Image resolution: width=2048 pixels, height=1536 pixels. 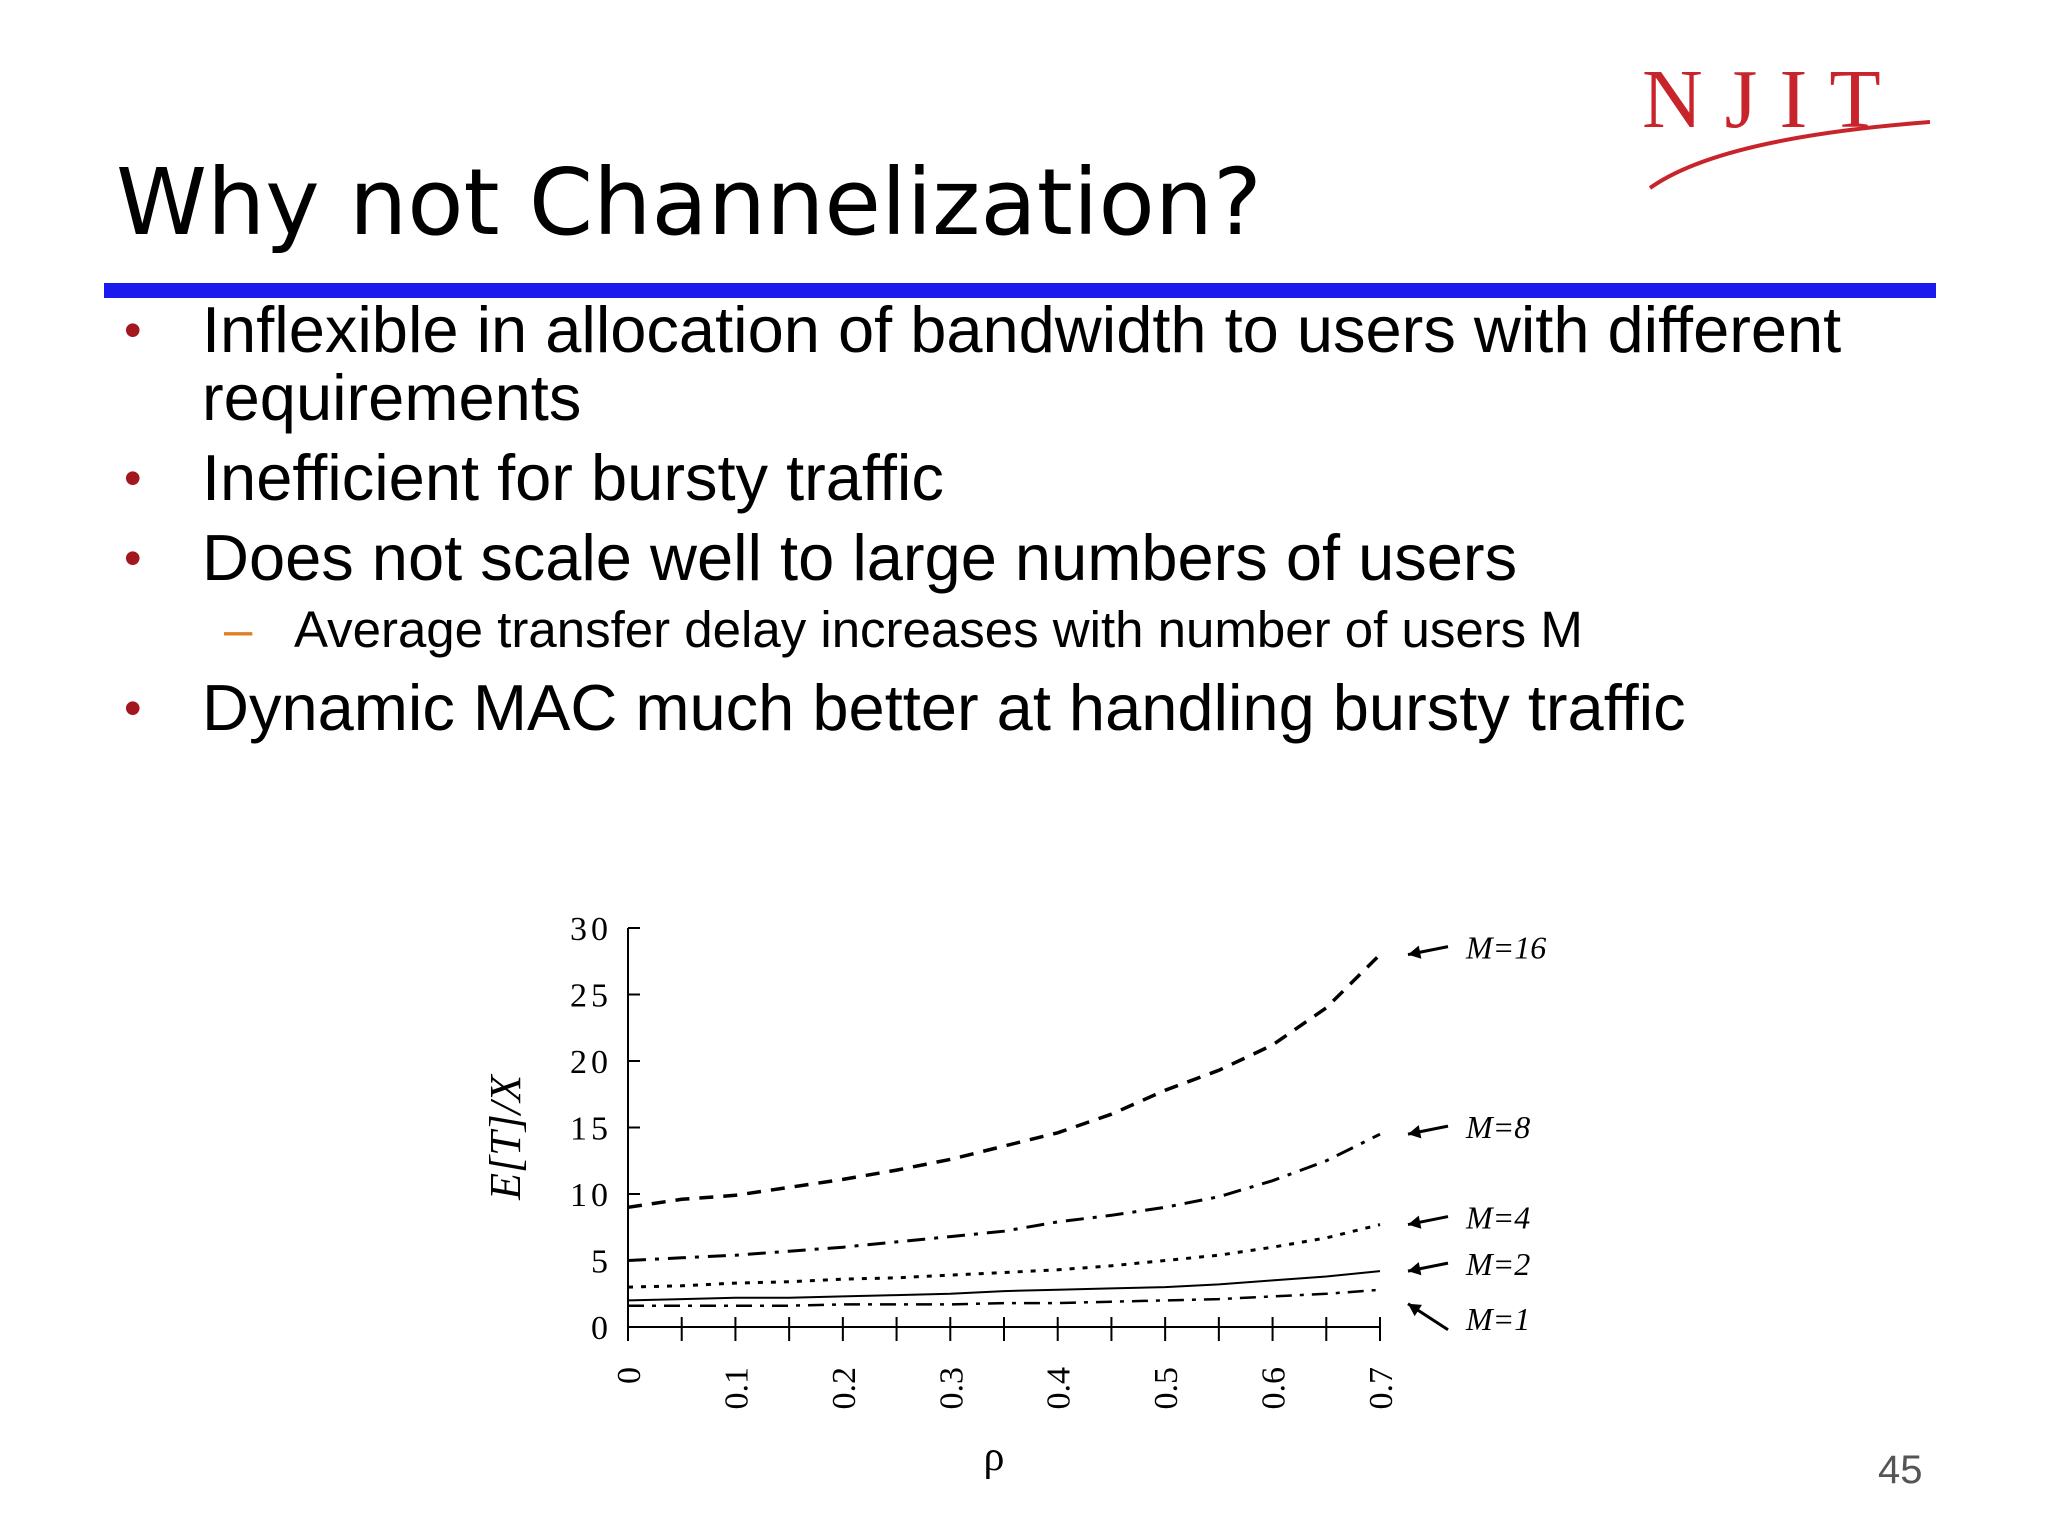 I want to click on y-tick-label: 10, so click(x=591, y=1195).